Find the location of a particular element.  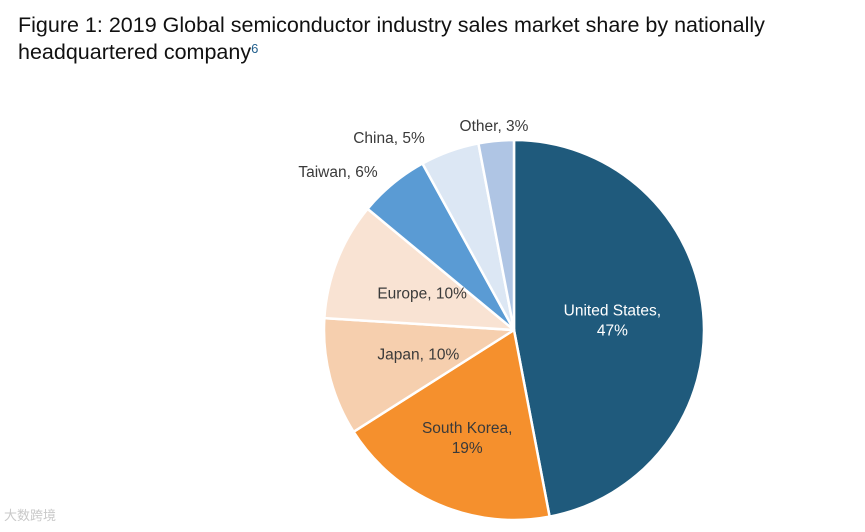

pie-slice-japan is located at coordinates (419, 375).